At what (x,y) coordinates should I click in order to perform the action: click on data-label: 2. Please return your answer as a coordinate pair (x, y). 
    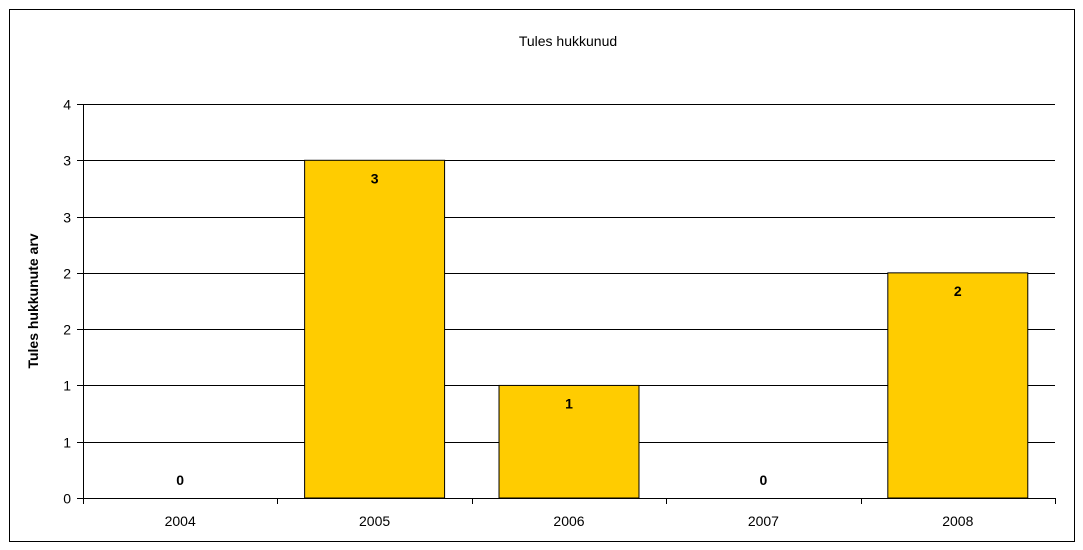
    Looking at the image, I should click on (958, 291).